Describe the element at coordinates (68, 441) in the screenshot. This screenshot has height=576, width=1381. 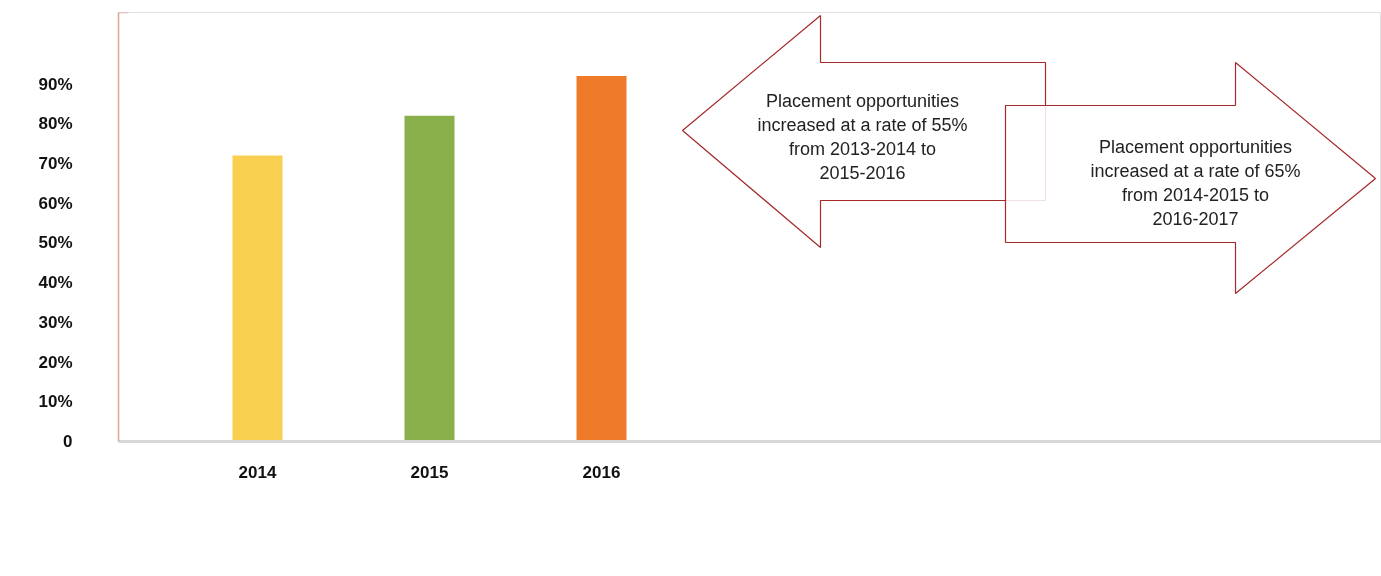
I see `y-tick-label: 0` at that location.